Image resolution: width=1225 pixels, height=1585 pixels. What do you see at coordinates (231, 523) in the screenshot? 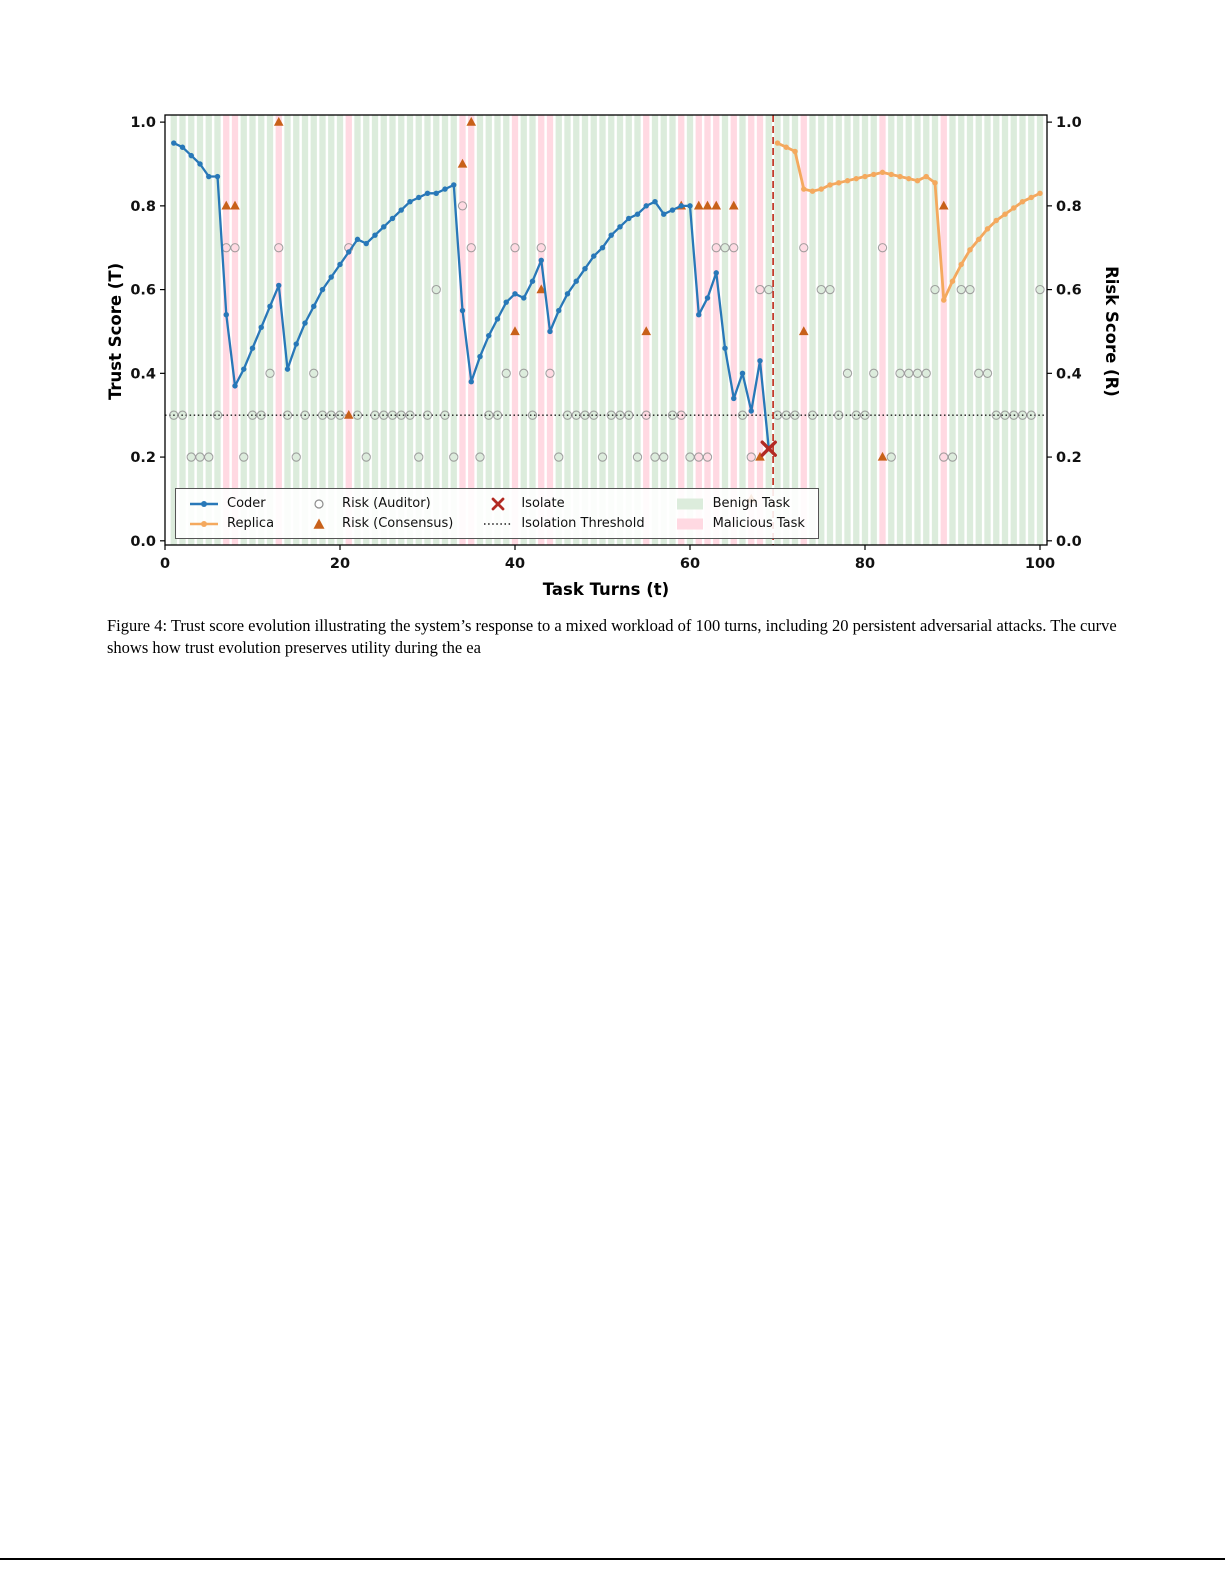
I see `legend-item-replica: Replica` at bounding box center [231, 523].